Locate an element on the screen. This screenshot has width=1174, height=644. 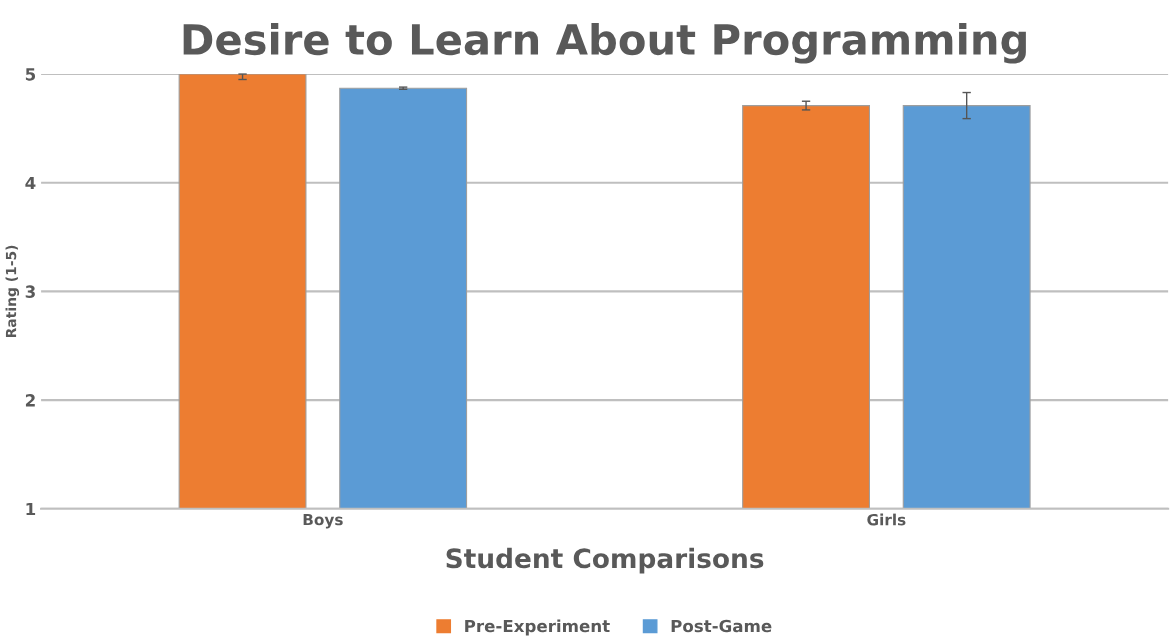
y-tick-label: 4 is located at coordinates (30, 183).